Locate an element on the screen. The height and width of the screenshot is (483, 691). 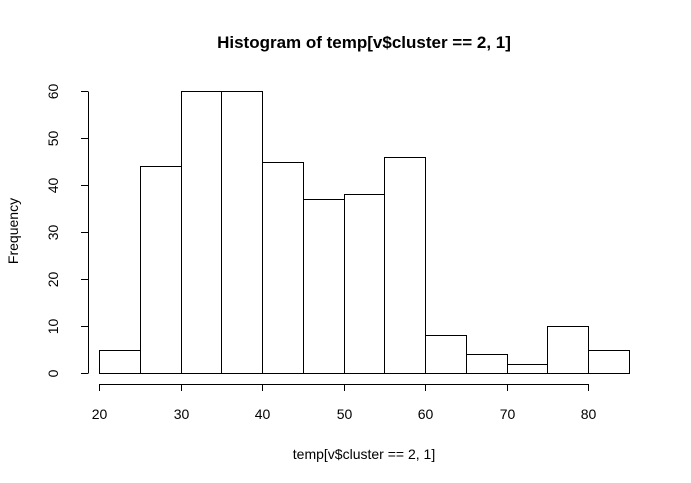
x-axis: 20 30 40 50 60 70 80 is located at coordinates (344, 403).